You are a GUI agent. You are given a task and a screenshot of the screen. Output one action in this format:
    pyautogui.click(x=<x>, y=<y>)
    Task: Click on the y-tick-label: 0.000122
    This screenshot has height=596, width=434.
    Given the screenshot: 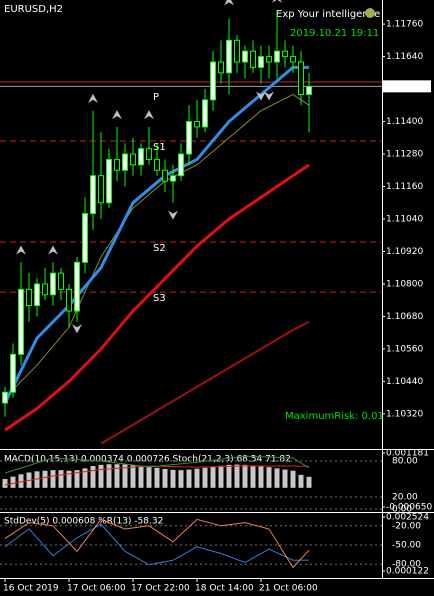 What is the action you would take?
    pyautogui.click(x=407, y=572)
    